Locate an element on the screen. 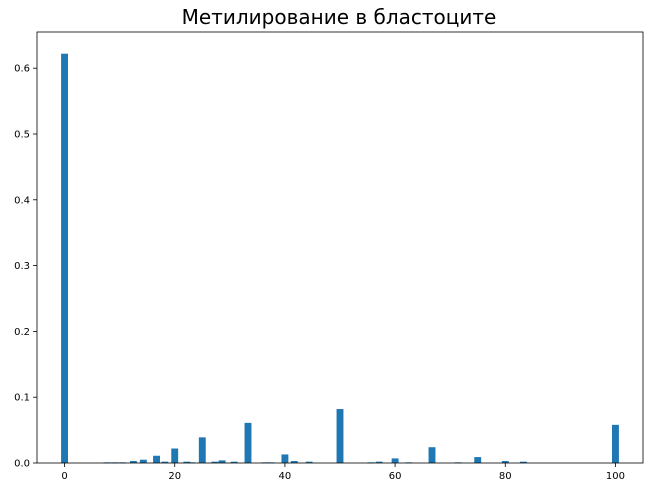  x-tick-label: 60 is located at coordinates (395, 476).